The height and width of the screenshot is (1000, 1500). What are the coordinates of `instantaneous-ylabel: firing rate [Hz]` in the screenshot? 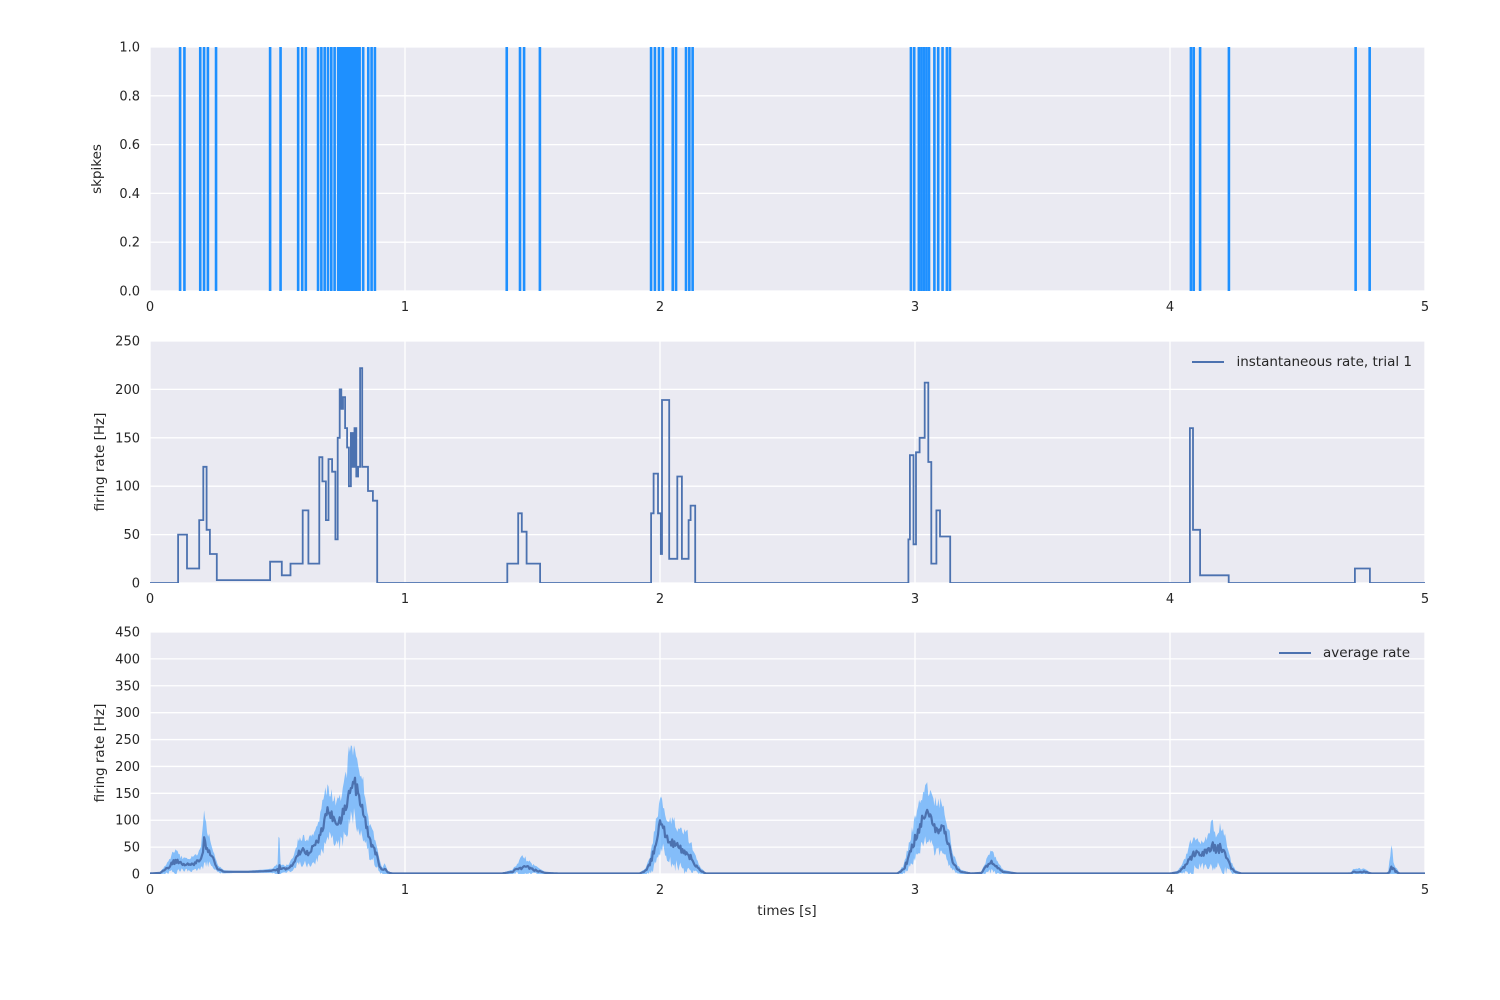 It's located at (100, 462).